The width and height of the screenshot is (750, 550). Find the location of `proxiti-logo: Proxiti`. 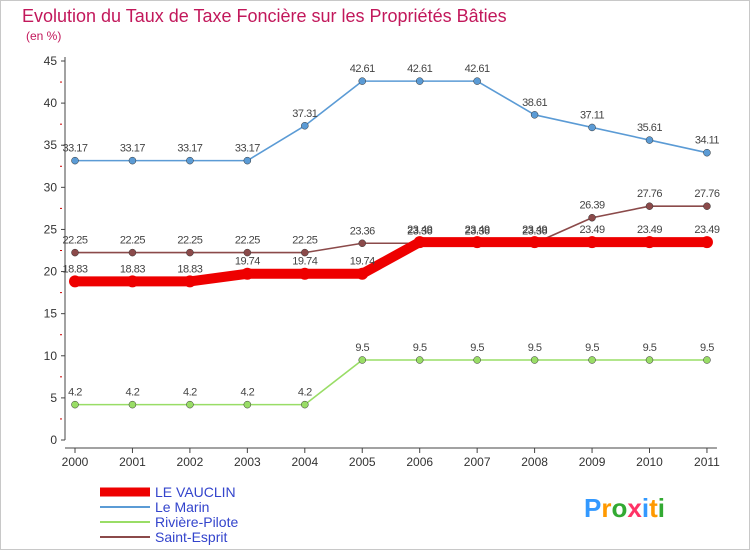

proxiti-logo: Proxiti is located at coordinates (624, 508).